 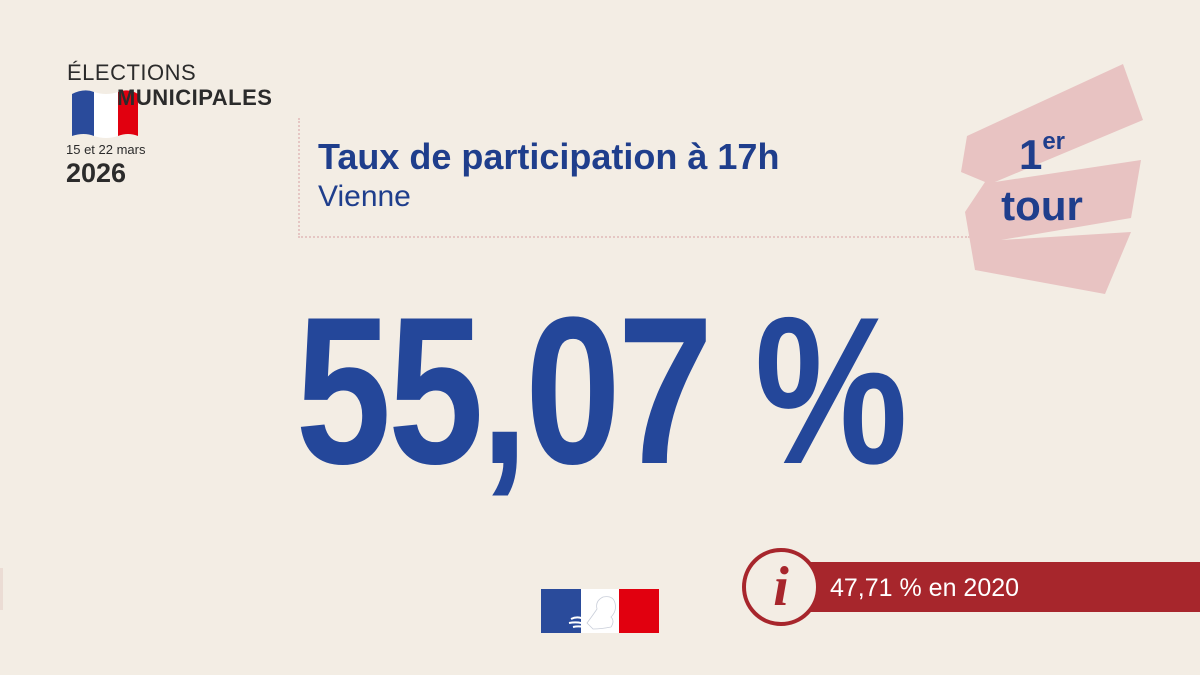 What do you see at coordinates (634, 178) in the screenshot?
I see `header: Taux de participation à 17h Vienne` at bounding box center [634, 178].